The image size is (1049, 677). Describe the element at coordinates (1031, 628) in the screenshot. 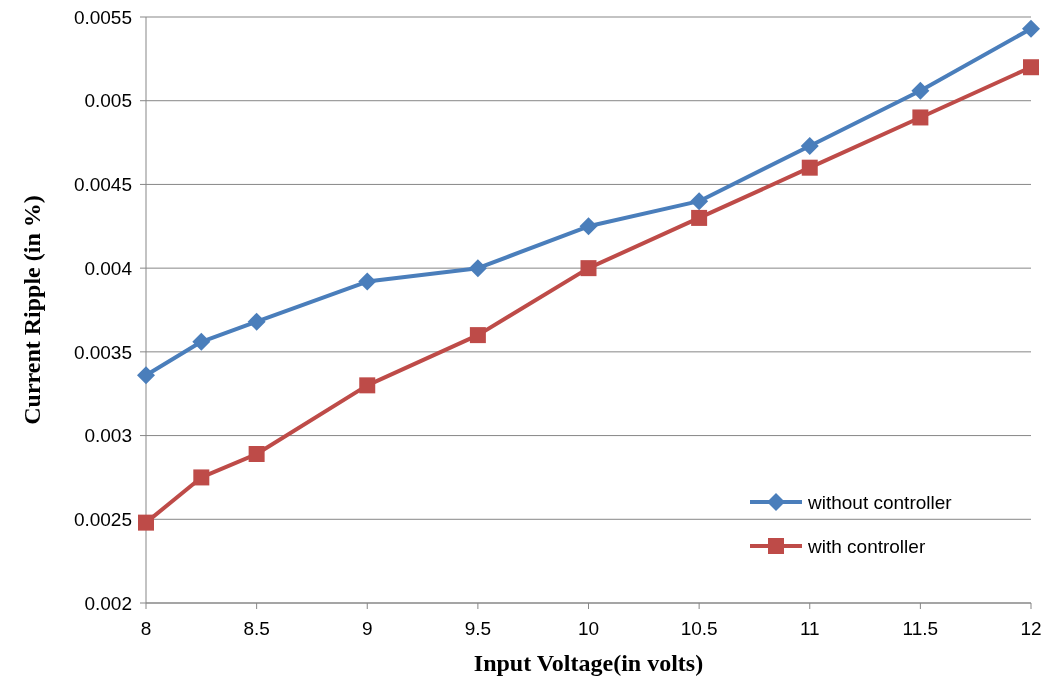

I see `x-tick-label: 12` at that location.